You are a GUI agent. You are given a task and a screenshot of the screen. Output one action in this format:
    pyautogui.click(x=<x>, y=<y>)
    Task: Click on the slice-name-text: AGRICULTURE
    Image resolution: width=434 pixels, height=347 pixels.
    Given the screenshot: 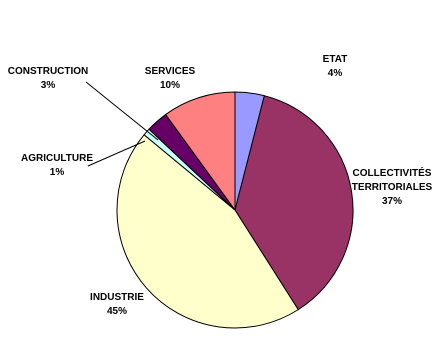 What is the action you would take?
    pyautogui.click(x=57, y=158)
    